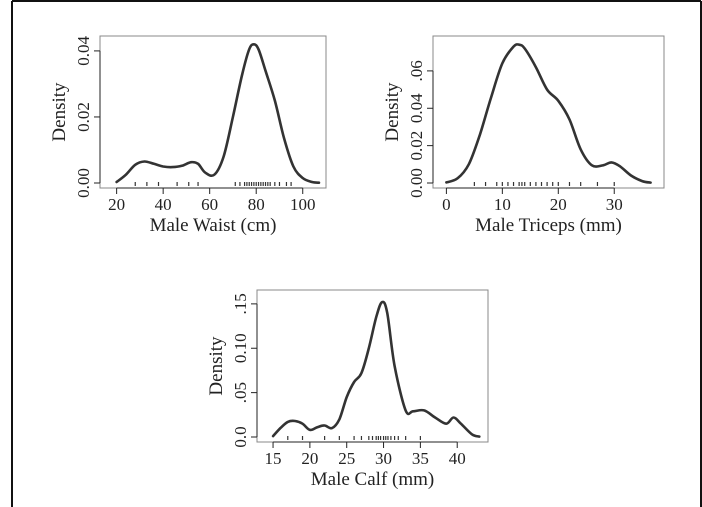  What do you see at coordinates (446, 204) in the screenshot?
I see `x-tick-label: 0` at bounding box center [446, 204].